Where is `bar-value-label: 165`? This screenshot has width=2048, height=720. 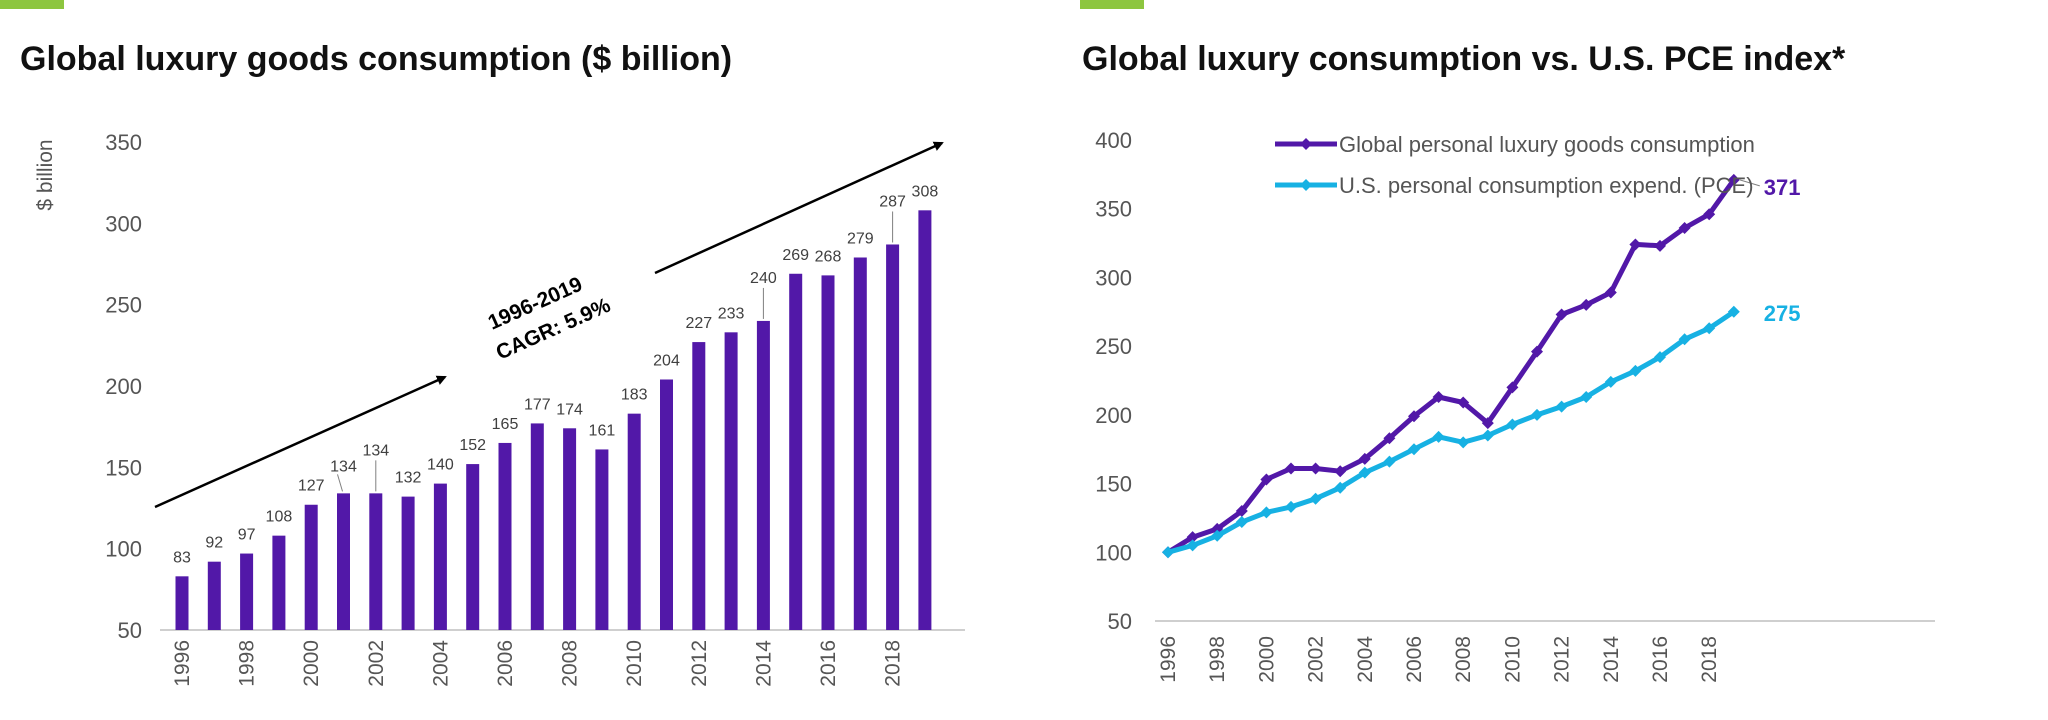 bar-value-label: 165 is located at coordinates (505, 424).